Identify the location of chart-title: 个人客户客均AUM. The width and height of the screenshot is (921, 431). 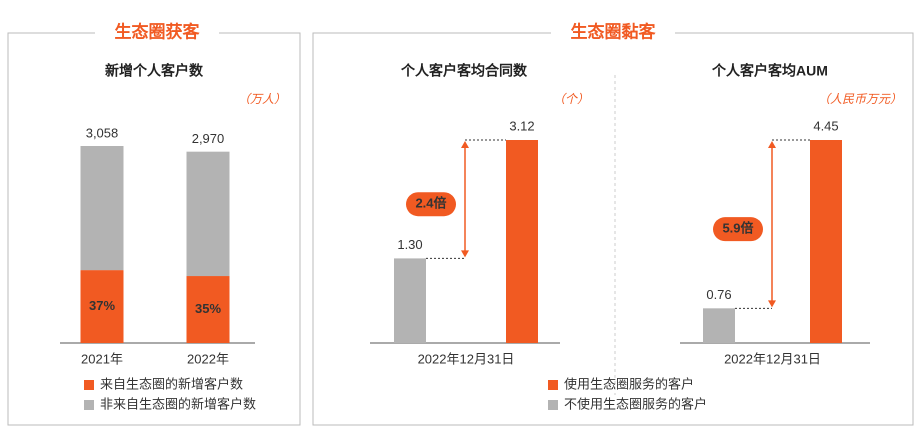
(769, 71).